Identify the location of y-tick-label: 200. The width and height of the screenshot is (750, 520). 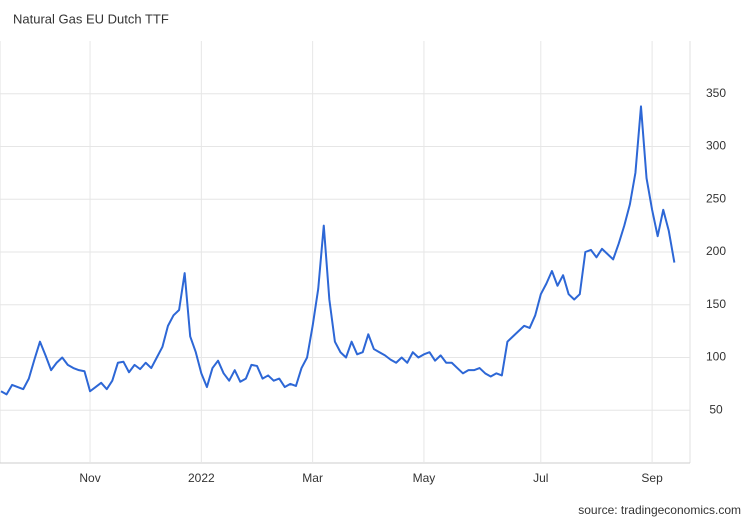
(716, 251).